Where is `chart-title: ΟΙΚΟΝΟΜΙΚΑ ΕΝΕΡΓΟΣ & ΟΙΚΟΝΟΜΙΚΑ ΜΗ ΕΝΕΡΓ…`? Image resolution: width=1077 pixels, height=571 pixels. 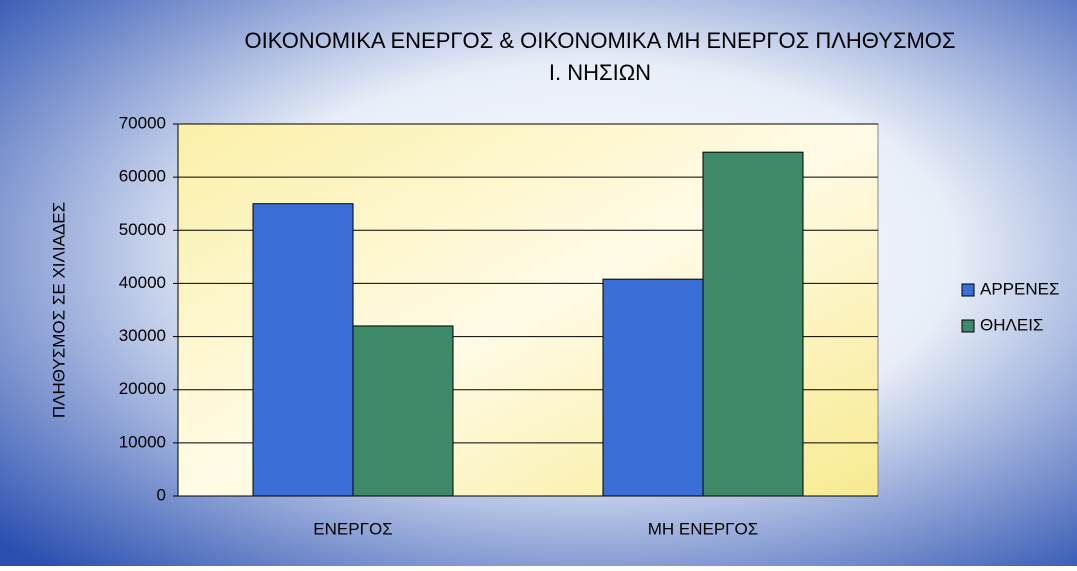 chart-title: ΟΙΚΟΝΟΜΙΚΑ ΕΝΕΡΓΟΣ & ΟΙΚΟΝΟΜΙΚΑ ΜΗ ΕΝΕΡΓ… is located at coordinates (599, 40).